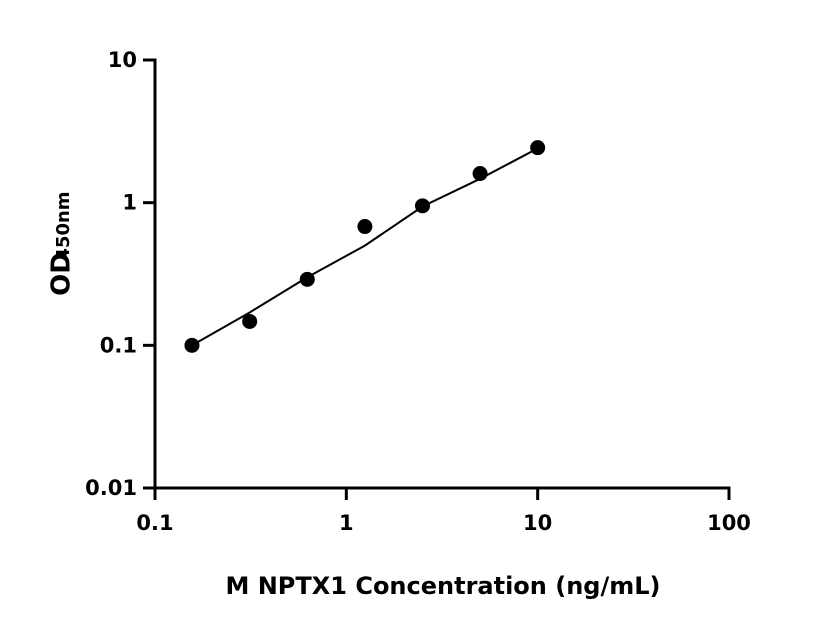  Describe the element at coordinates (63, 225) in the screenshot. I see `y-axis-label-subscript: 450nm` at that location.